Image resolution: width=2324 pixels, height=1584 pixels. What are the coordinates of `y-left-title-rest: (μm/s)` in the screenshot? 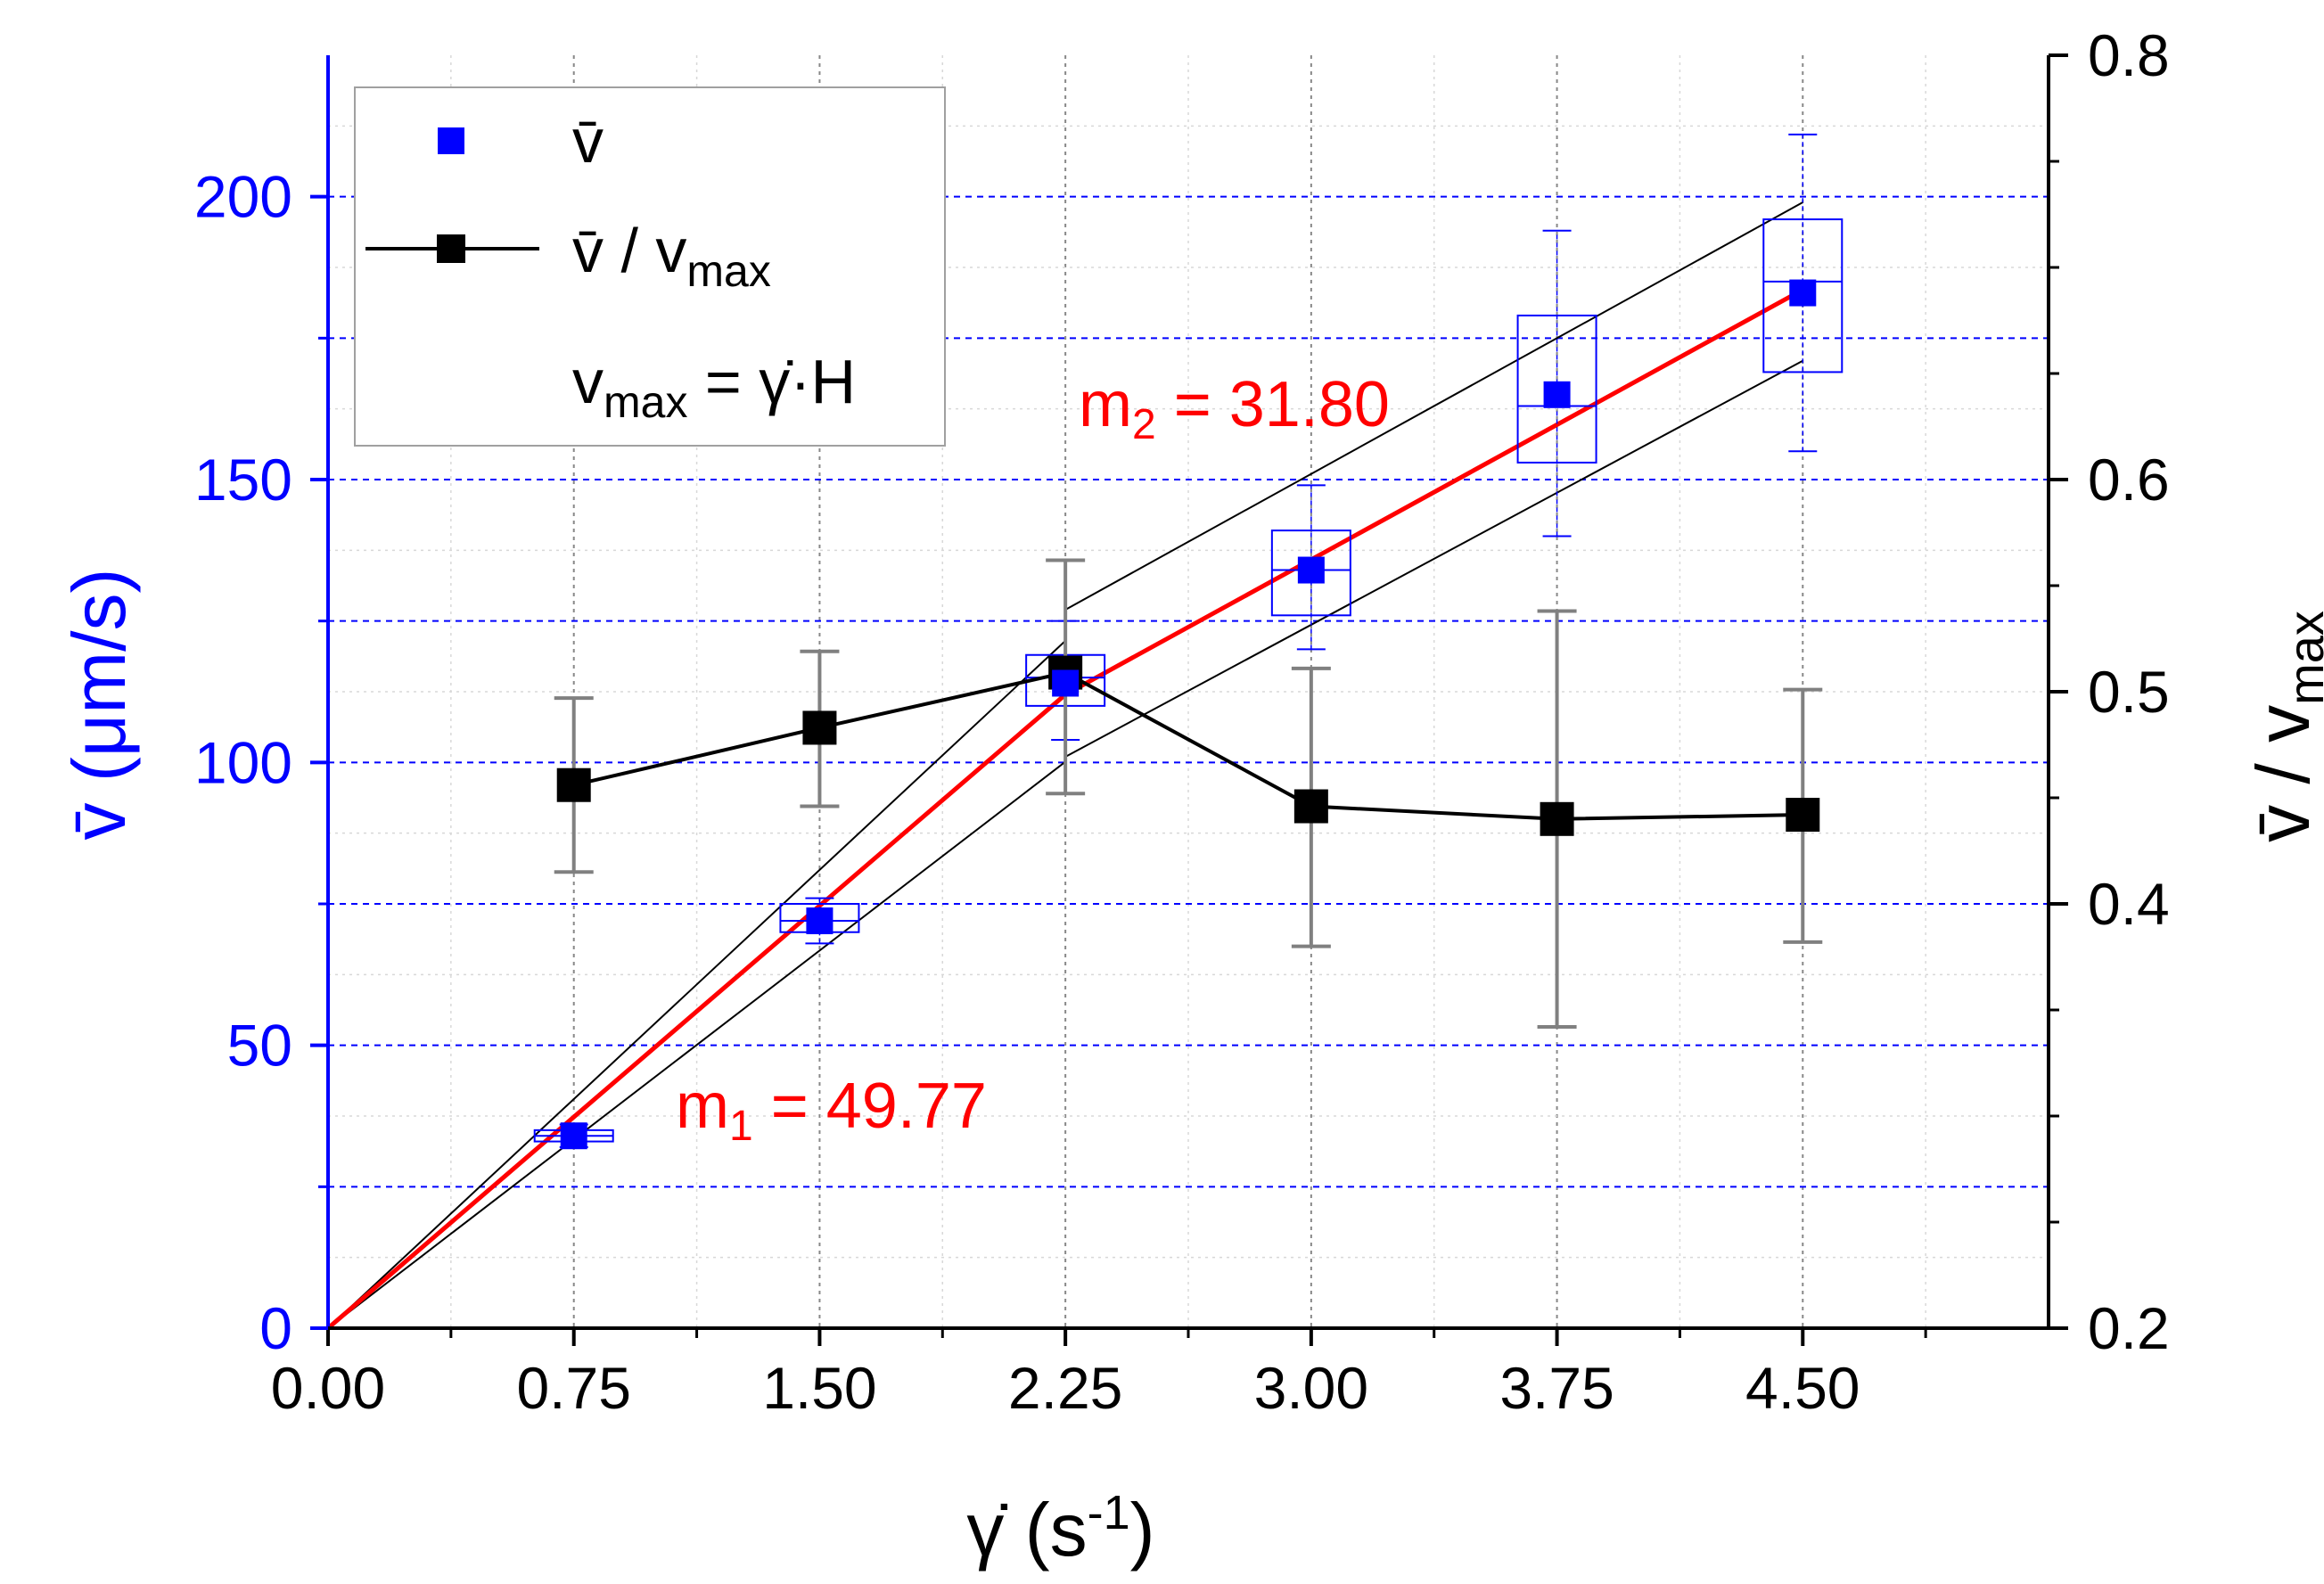 It's located at (99, 686).